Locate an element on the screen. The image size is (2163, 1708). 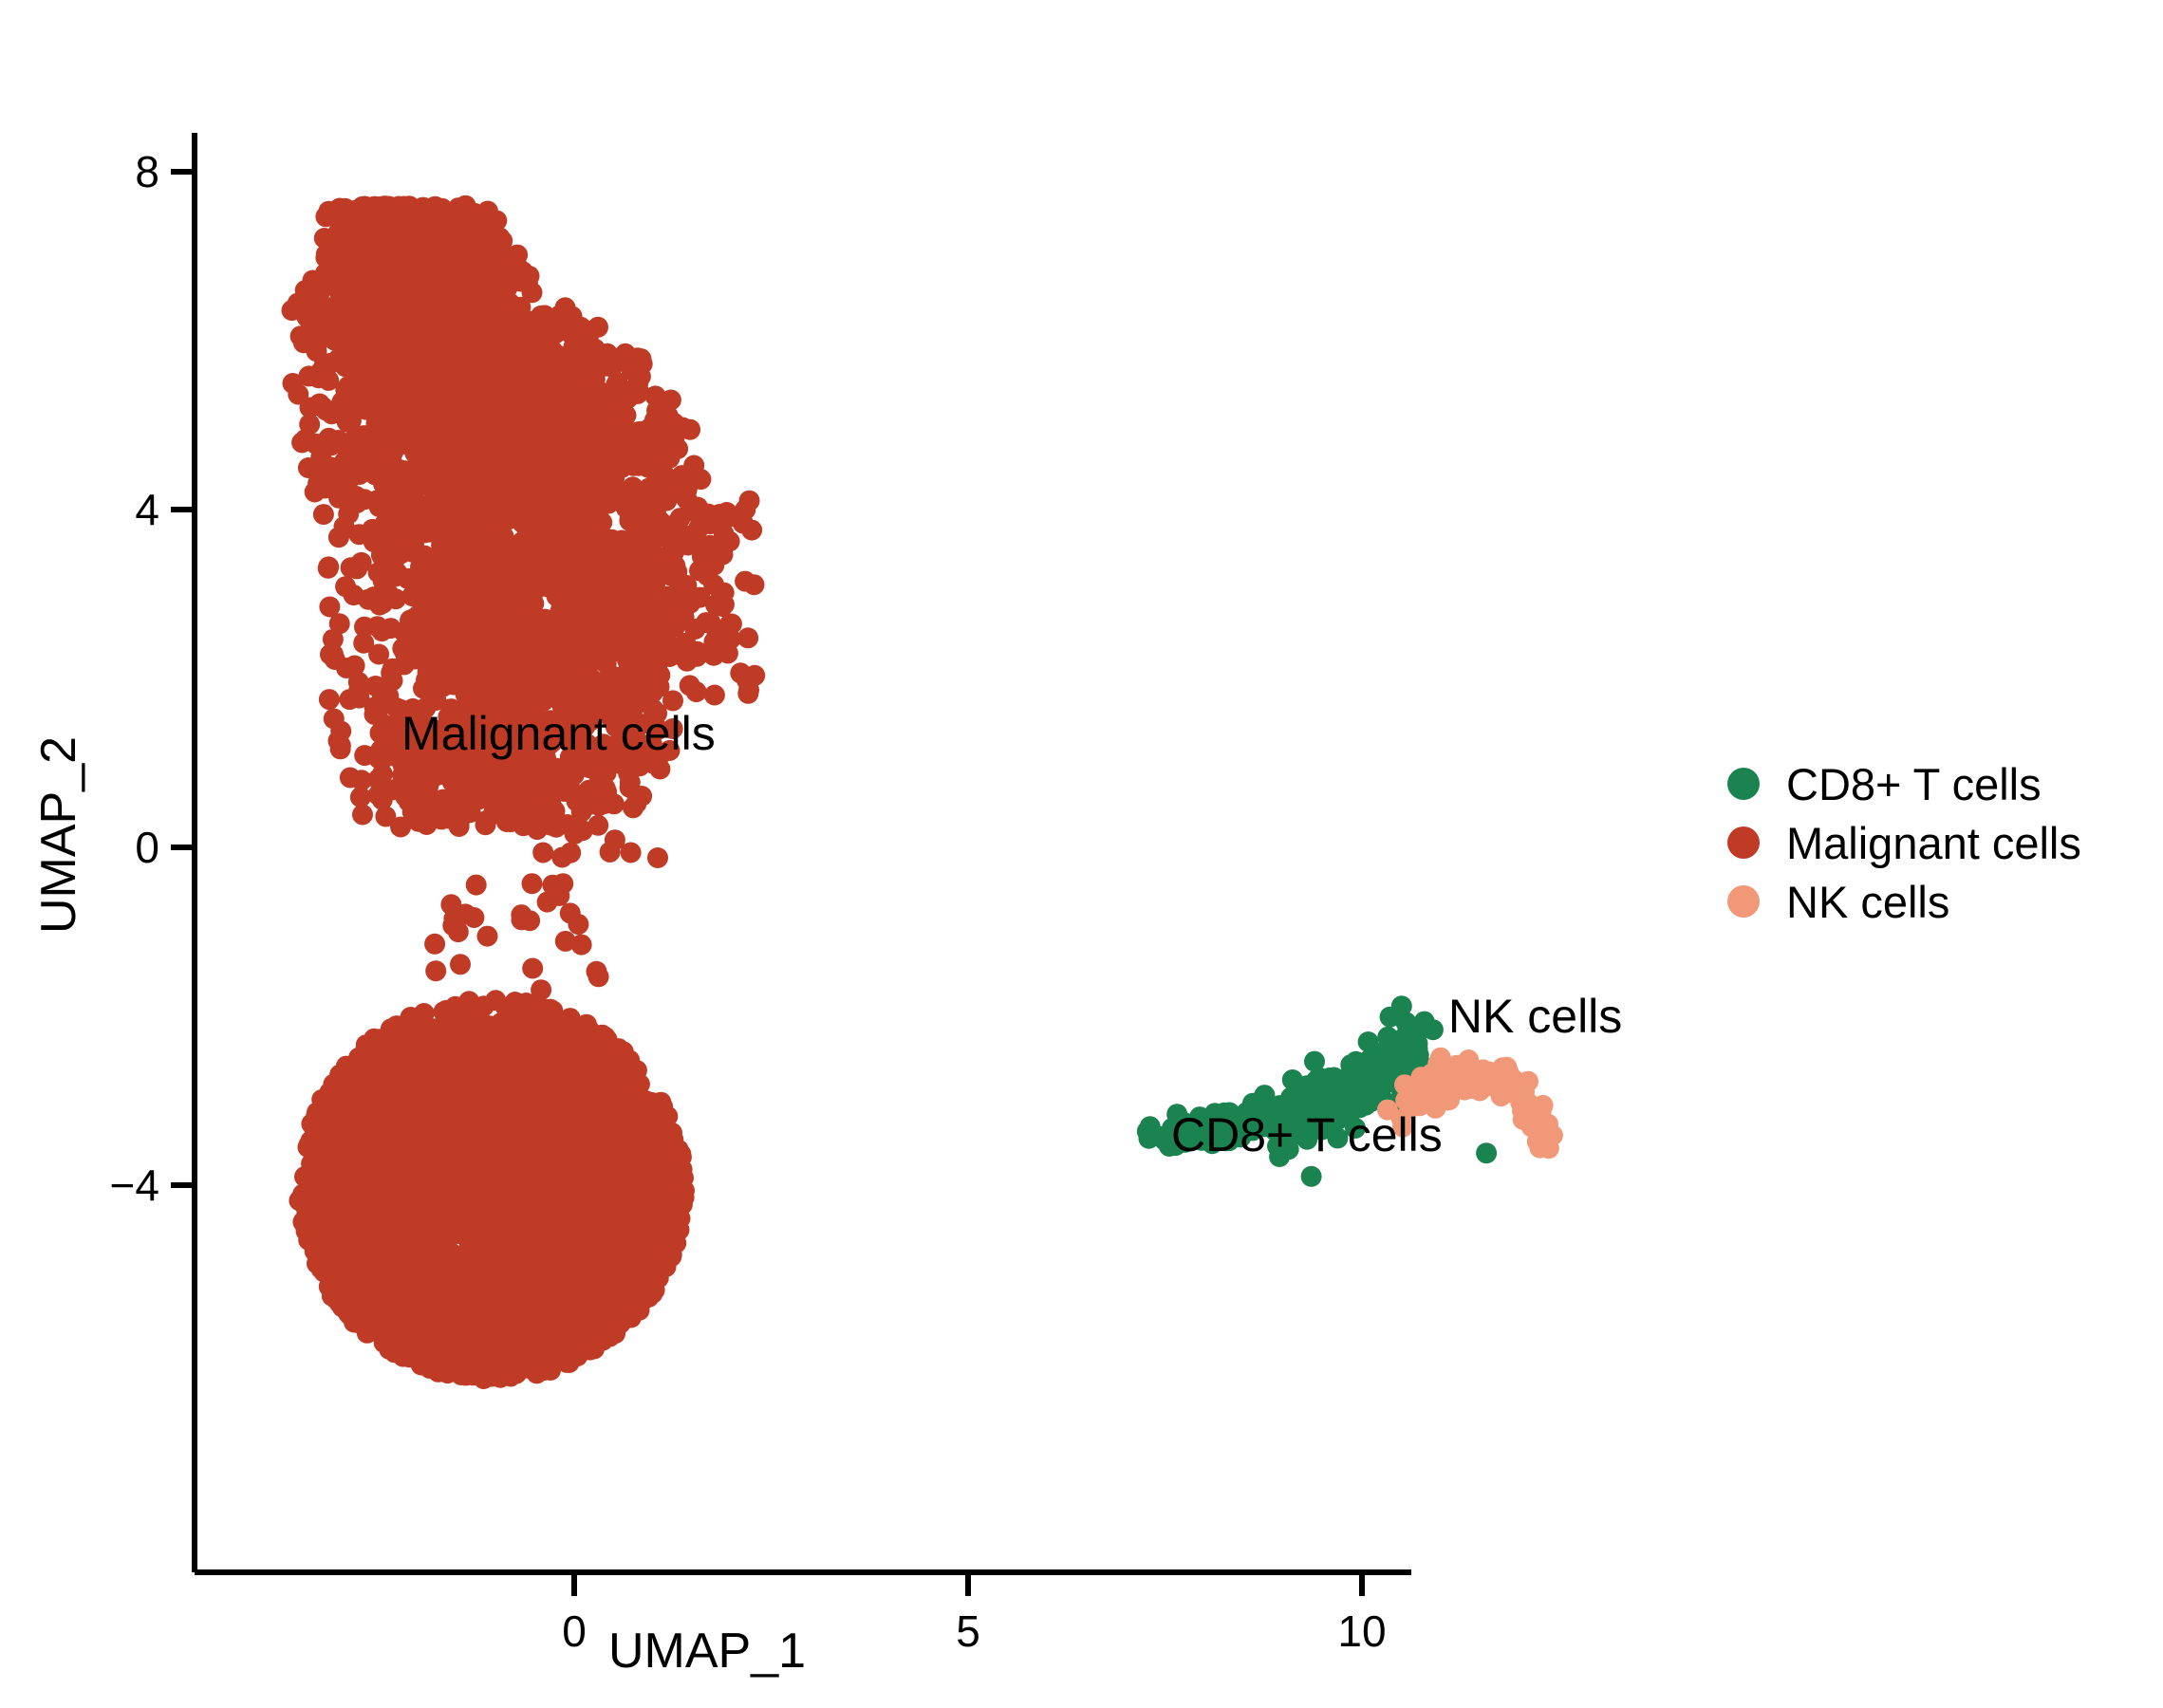
x-axis-tick-label: 0 is located at coordinates (574, 1631).